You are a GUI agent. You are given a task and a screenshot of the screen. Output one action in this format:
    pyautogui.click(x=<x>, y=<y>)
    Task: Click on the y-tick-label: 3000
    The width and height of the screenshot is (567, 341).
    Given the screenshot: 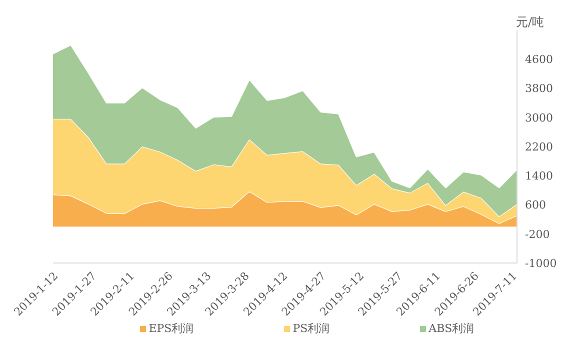 What is the action you would take?
    pyautogui.click(x=539, y=117)
    